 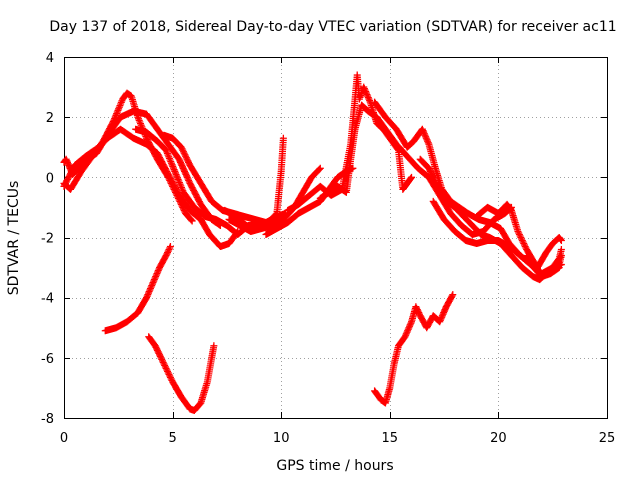 What do you see at coordinates (50, 178) in the screenshot?
I see `y-tick-label: 0` at bounding box center [50, 178].